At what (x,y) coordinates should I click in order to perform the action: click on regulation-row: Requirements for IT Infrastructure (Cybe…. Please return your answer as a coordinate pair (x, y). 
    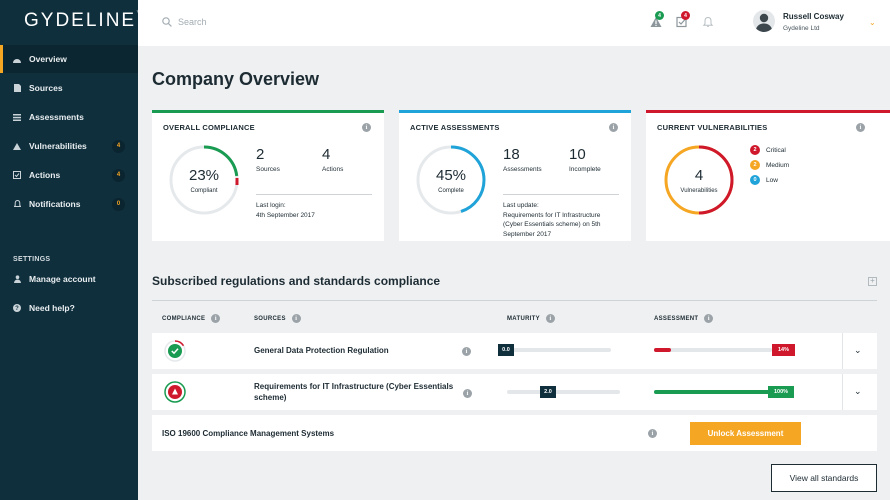
    Looking at the image, I should click on (514, 392).